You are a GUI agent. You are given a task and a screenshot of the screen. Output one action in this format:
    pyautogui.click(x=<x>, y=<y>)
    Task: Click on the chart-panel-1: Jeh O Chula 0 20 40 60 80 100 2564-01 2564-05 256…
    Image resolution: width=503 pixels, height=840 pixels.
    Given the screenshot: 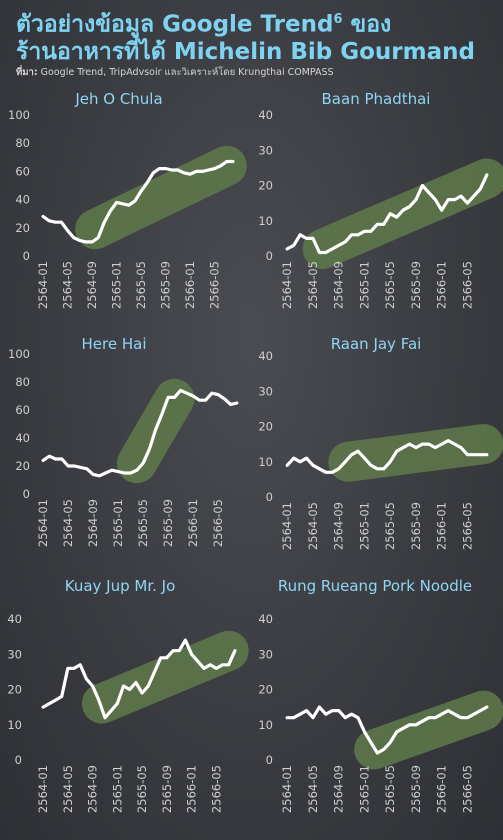 What is the action you would take?
    pyautogui.click(x=127, y=199)
    